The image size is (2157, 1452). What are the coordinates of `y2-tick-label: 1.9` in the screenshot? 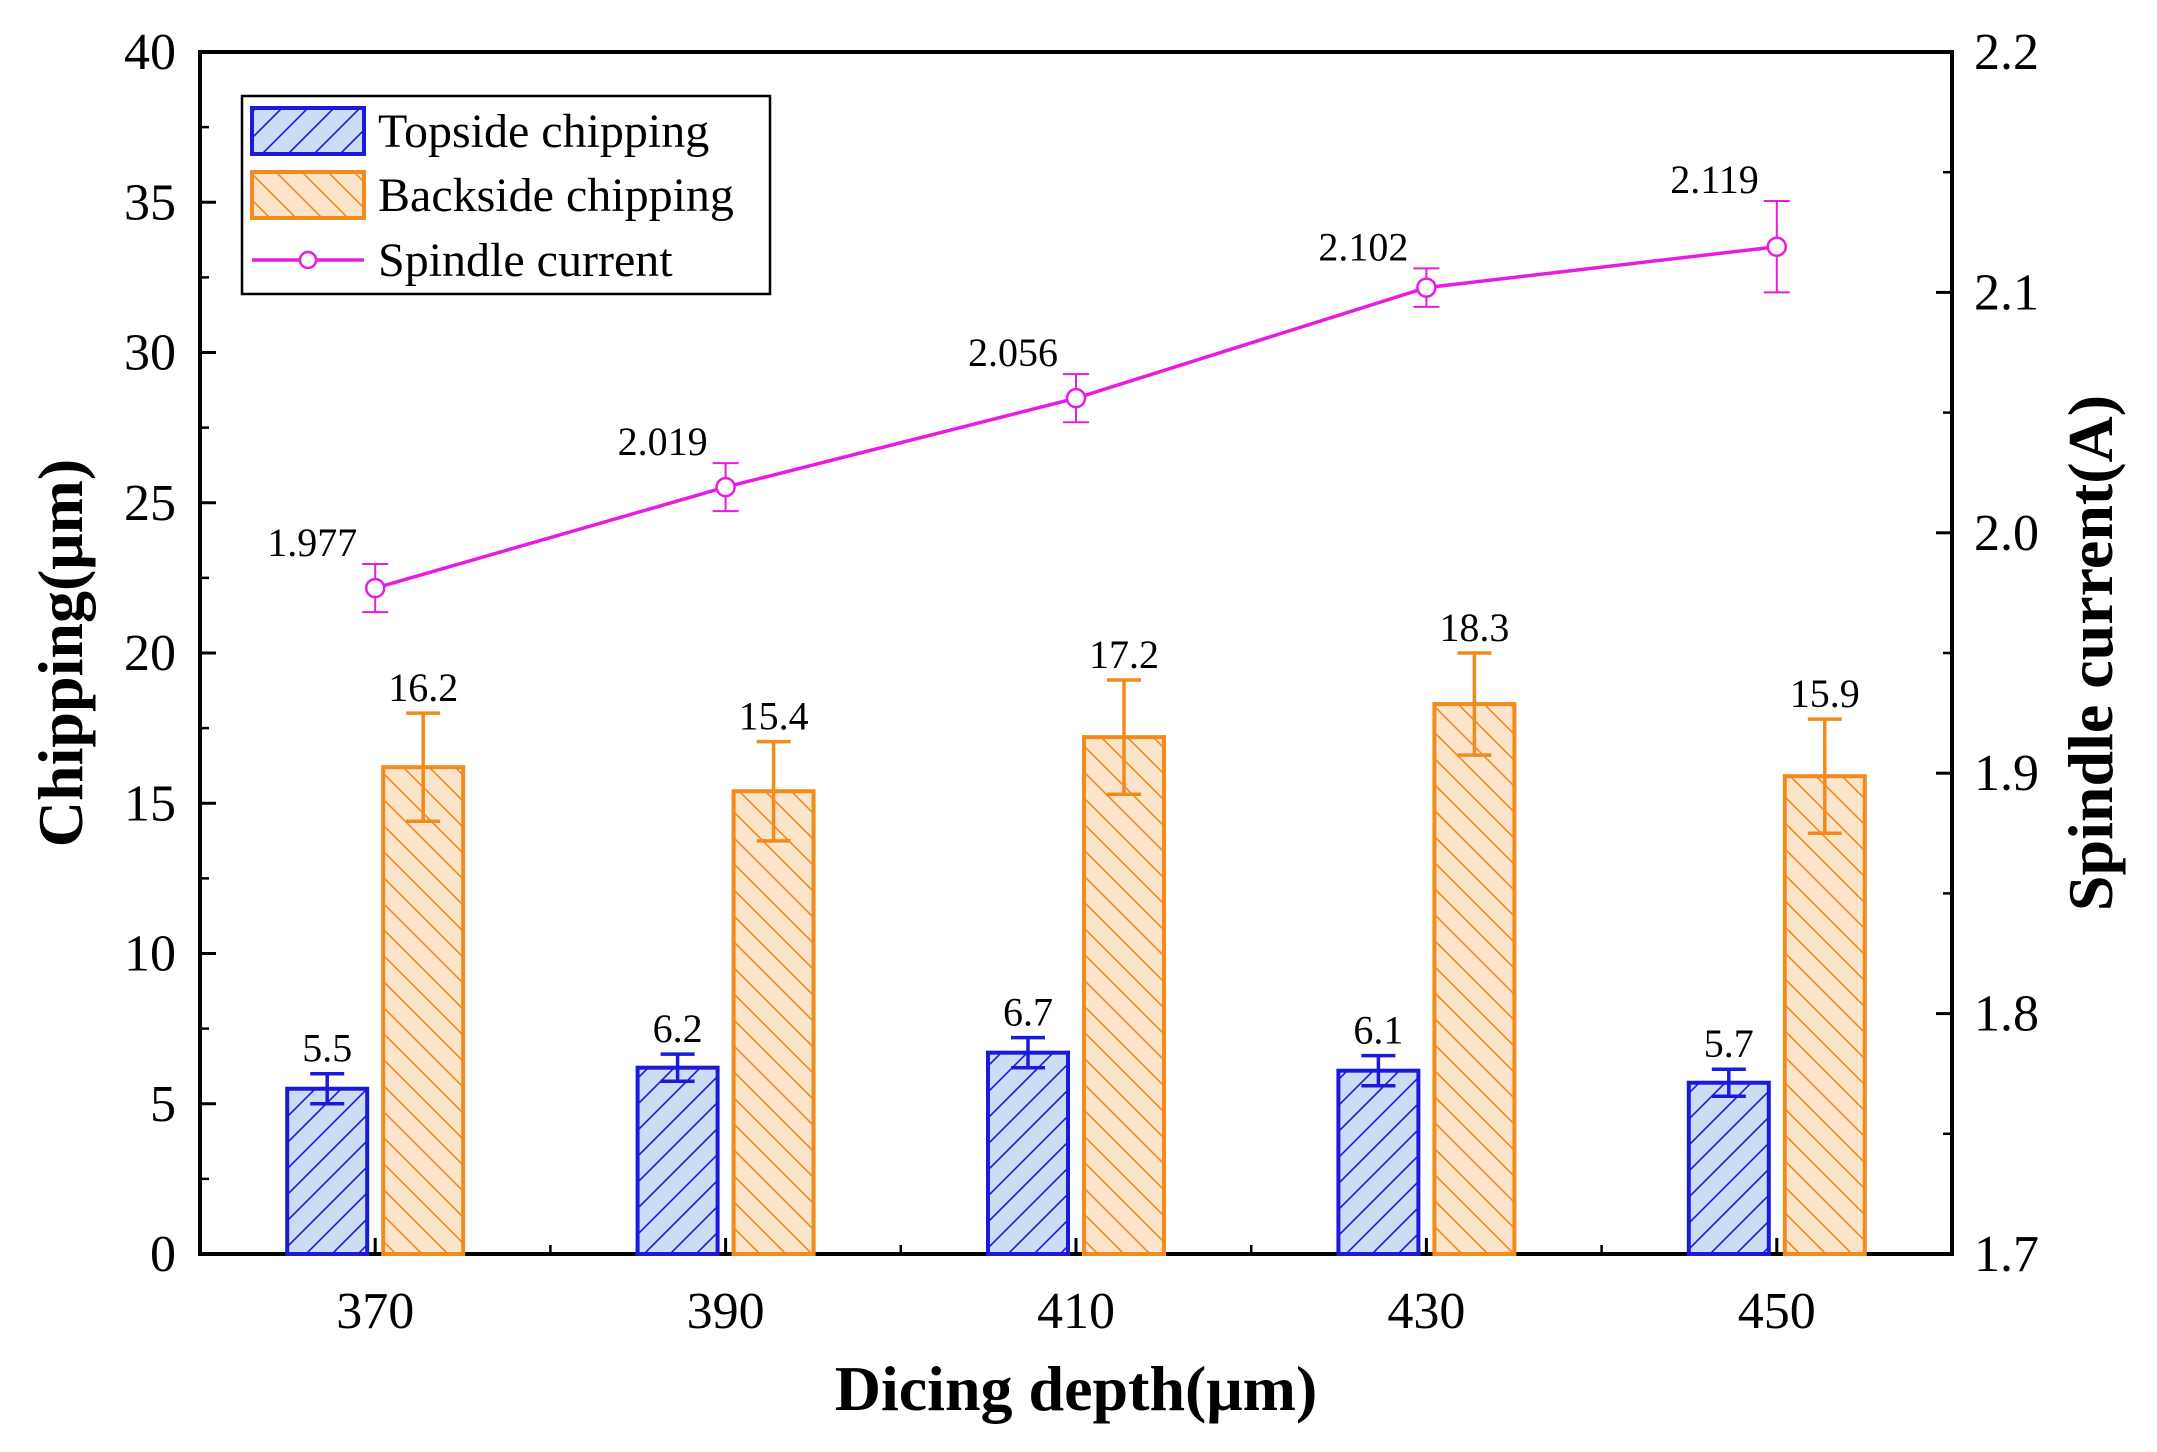 It's located at (2006, 773).